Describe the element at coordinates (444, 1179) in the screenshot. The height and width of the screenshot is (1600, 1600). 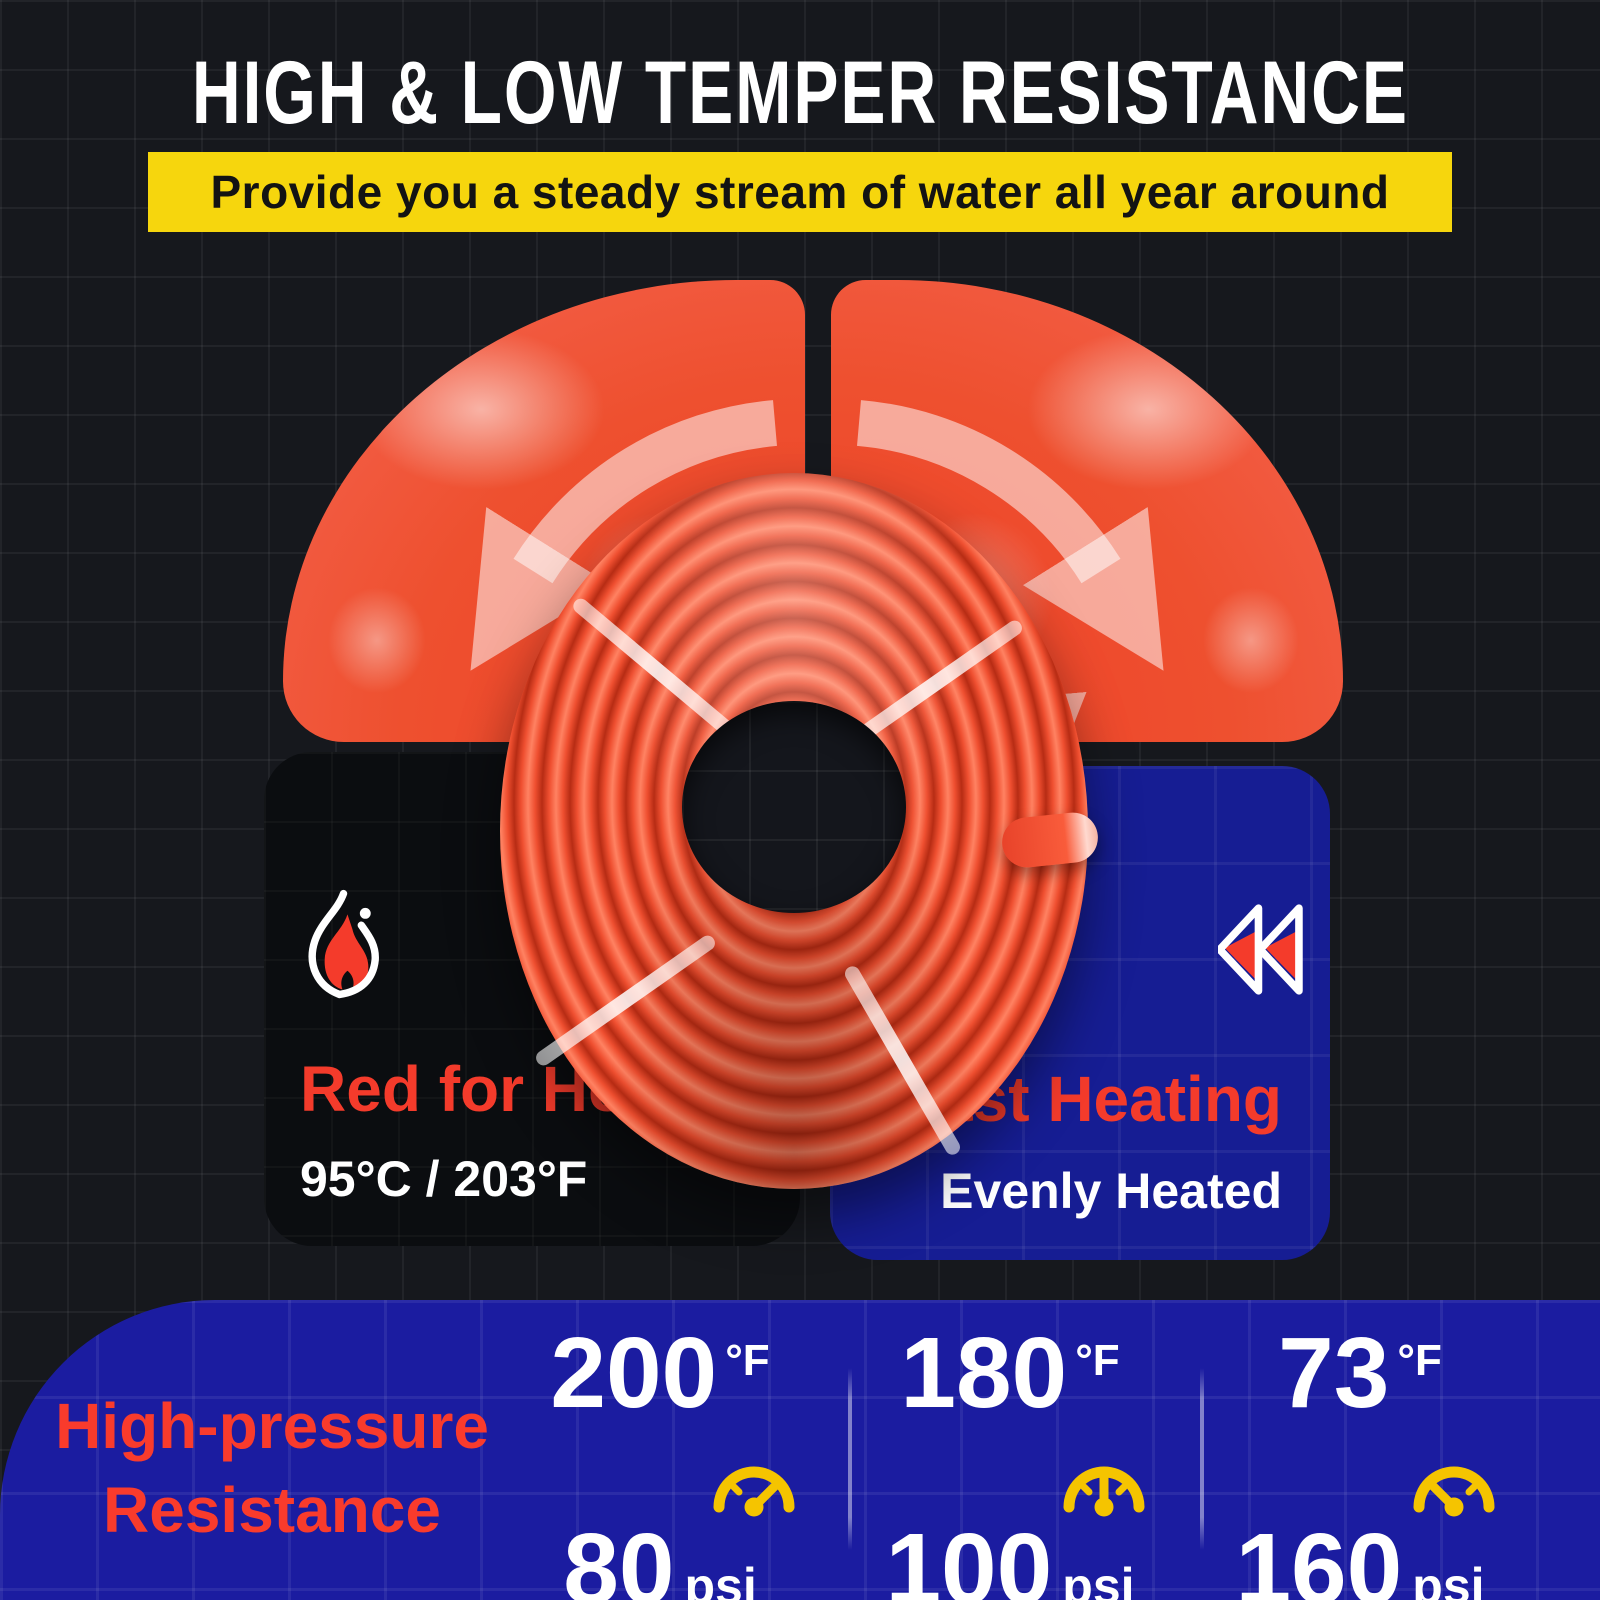
I see `hot-card-temperature: 95°C / 203°F` at that location.